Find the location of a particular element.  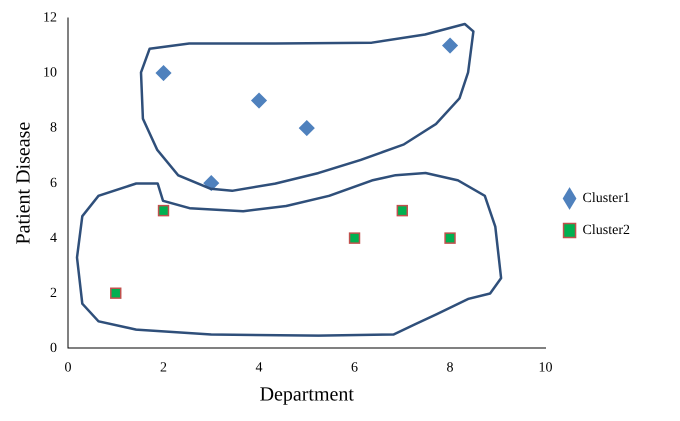

y-tick-label: 12 is located at coordinates (50, 18).